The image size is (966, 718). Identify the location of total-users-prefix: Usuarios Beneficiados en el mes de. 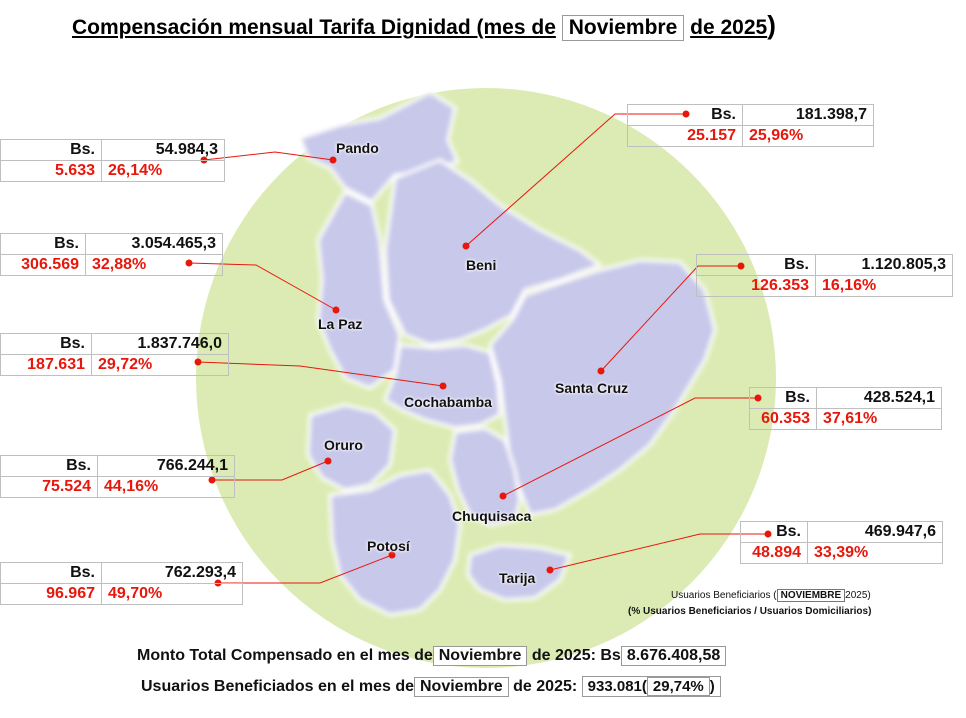
(277, 686).